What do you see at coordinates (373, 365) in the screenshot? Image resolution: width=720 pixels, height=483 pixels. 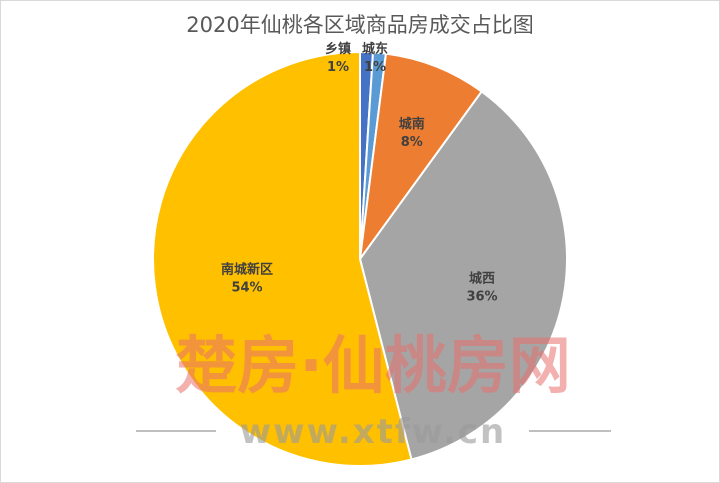 I see `watermark-cn: 楚房·仙桃房网` at bounding box center [373, 365].